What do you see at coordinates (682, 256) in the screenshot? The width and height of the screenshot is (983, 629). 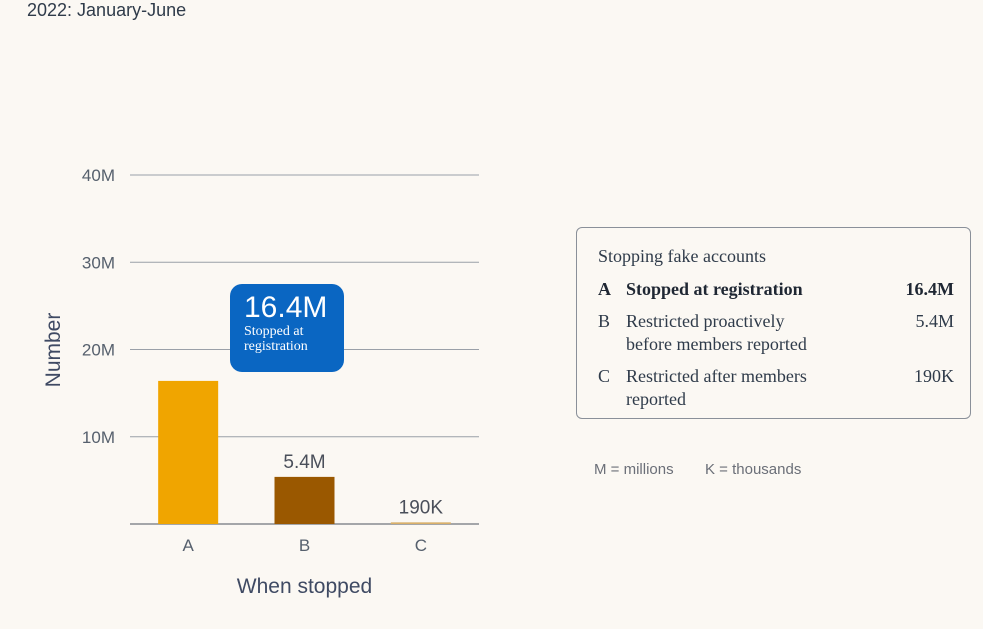 I see `legend-title: Stopping fake accounts` at bounding box center [682, 256].